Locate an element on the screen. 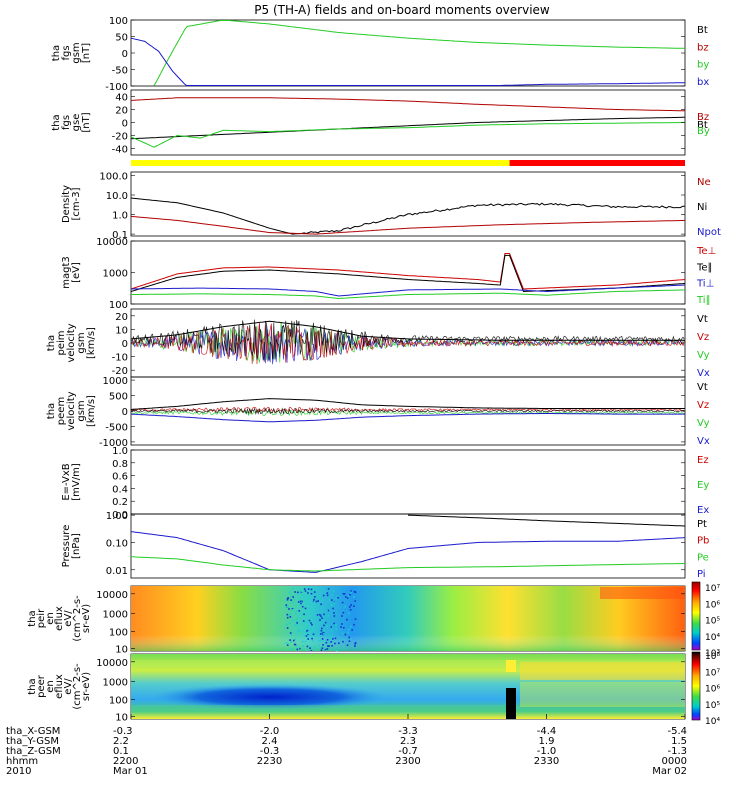  legend-entry: bx is located at coordinates (703, 82).